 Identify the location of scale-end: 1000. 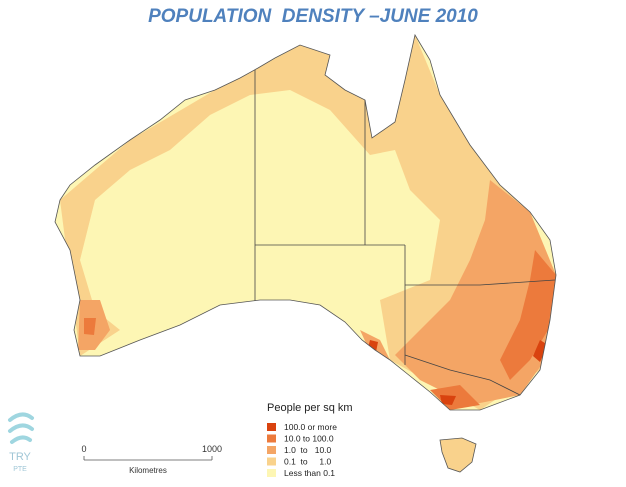
(212, 449).